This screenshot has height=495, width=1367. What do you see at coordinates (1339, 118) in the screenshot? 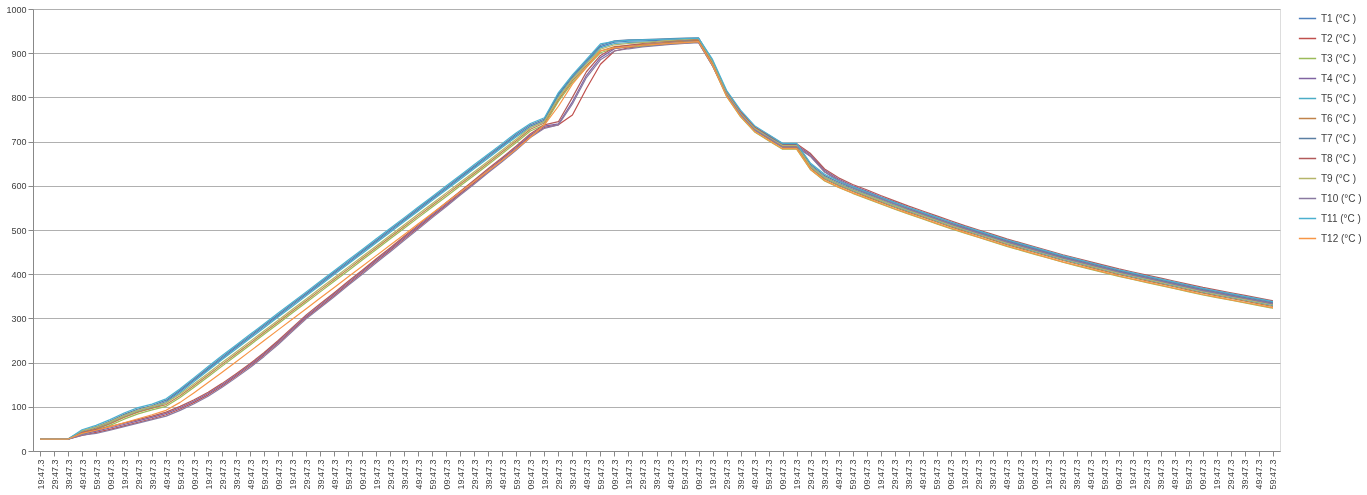
I see `legend-label: T6 (°C )` at bounding box center [1339, 118].